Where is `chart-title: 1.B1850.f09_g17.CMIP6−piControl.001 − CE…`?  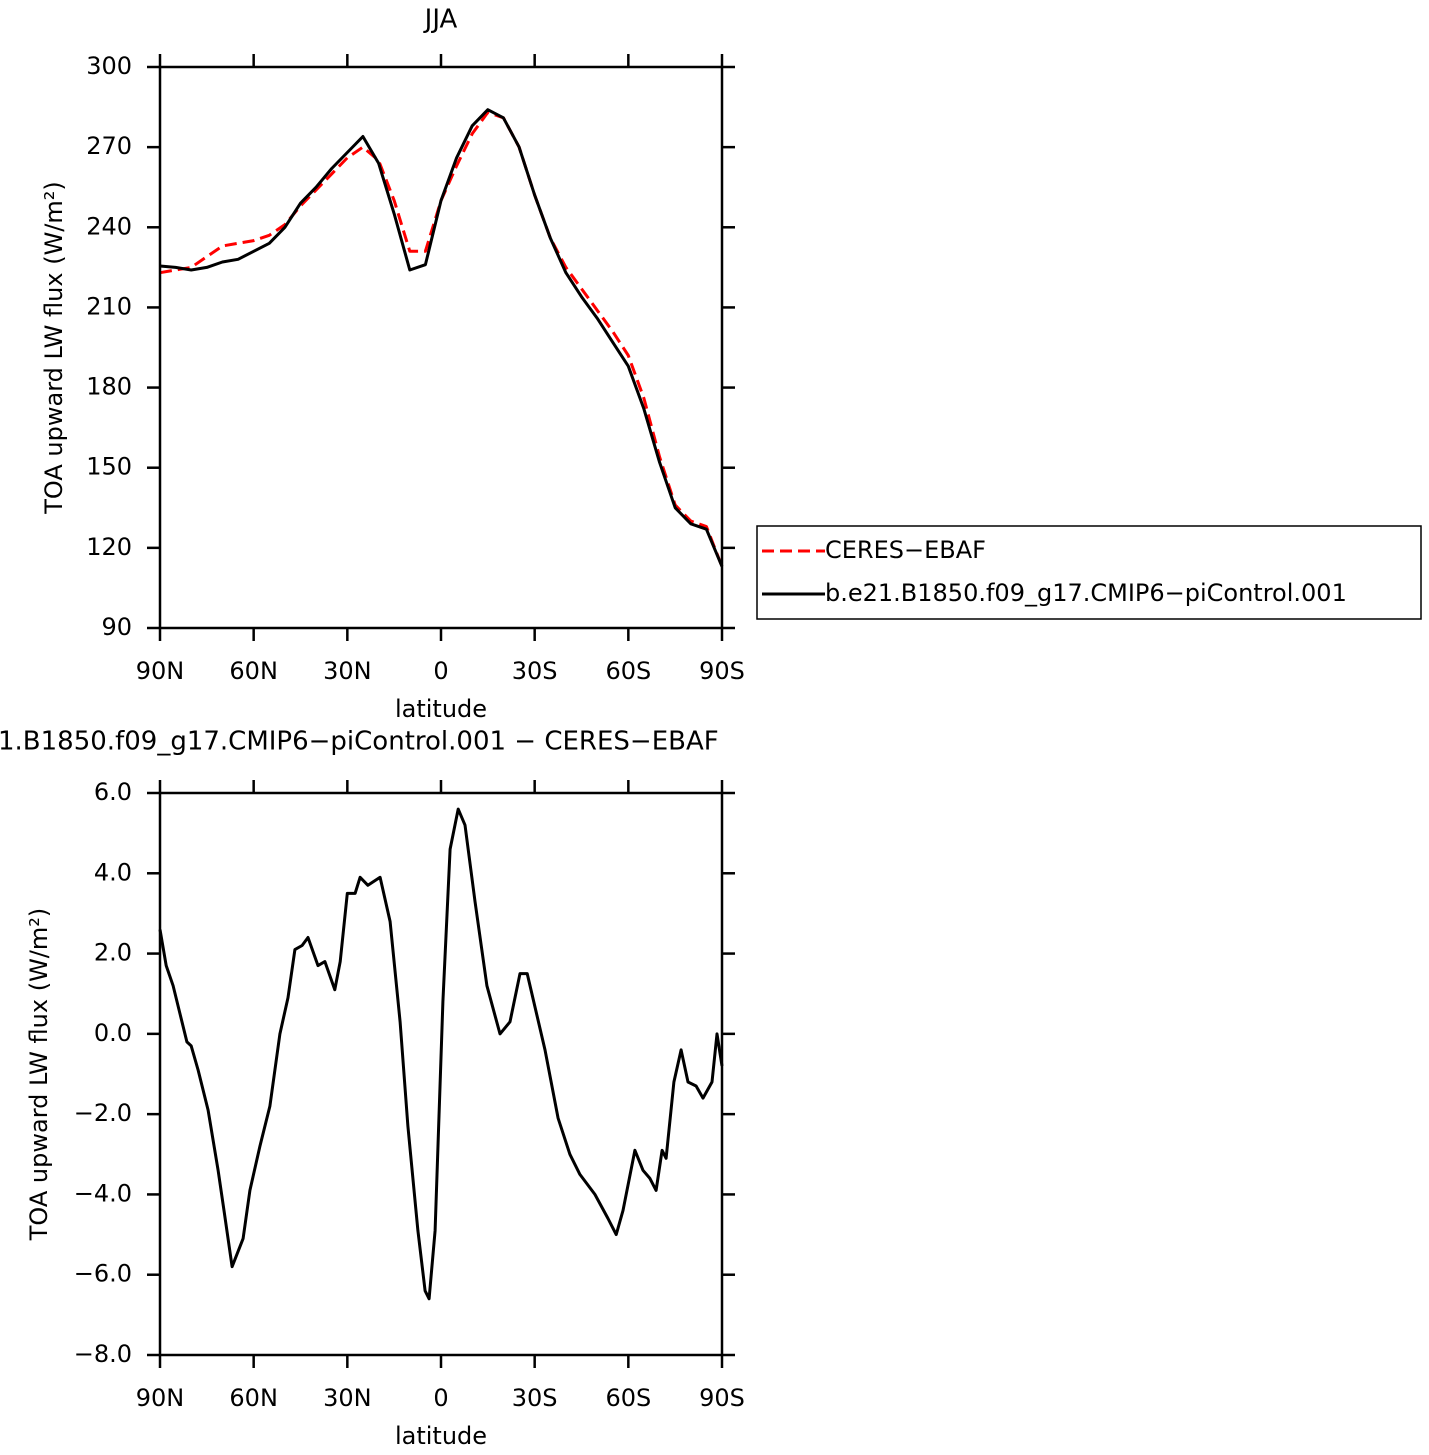 chart-title: 1.B1850.f09_g17.CMIP6−piControl.001 − CE… is located at coordinates (359, 742).